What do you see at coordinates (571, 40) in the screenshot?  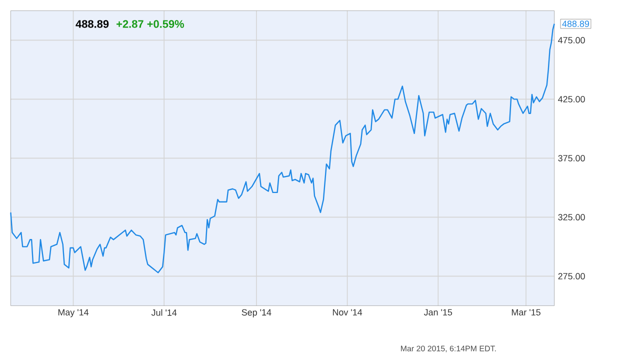 I see `y-tick-label: 475.00` at bounding box center [571, 40].